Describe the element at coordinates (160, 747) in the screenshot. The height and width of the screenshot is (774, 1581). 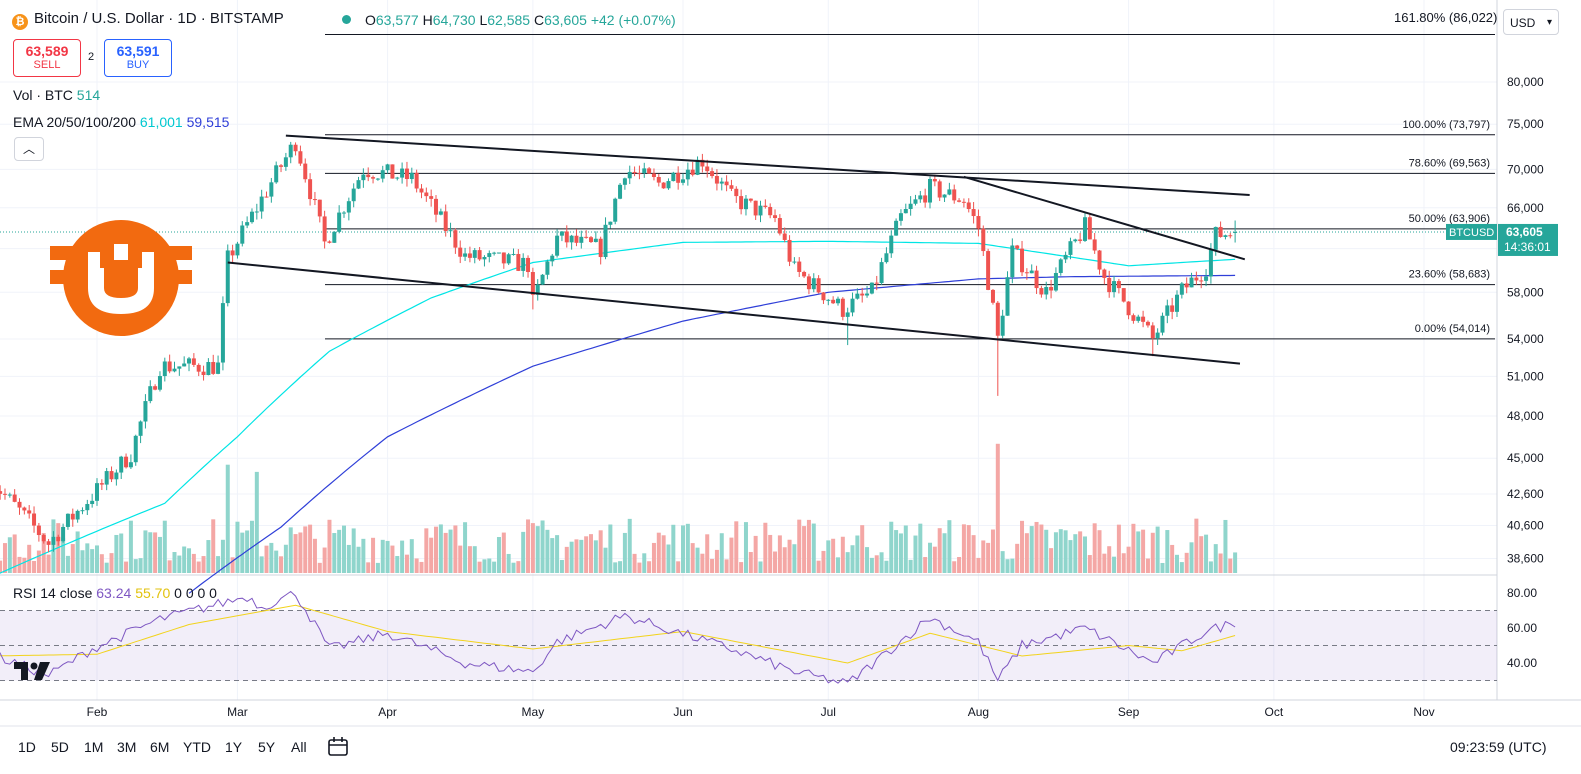
I see `range-6m-button: 6M` at that location.